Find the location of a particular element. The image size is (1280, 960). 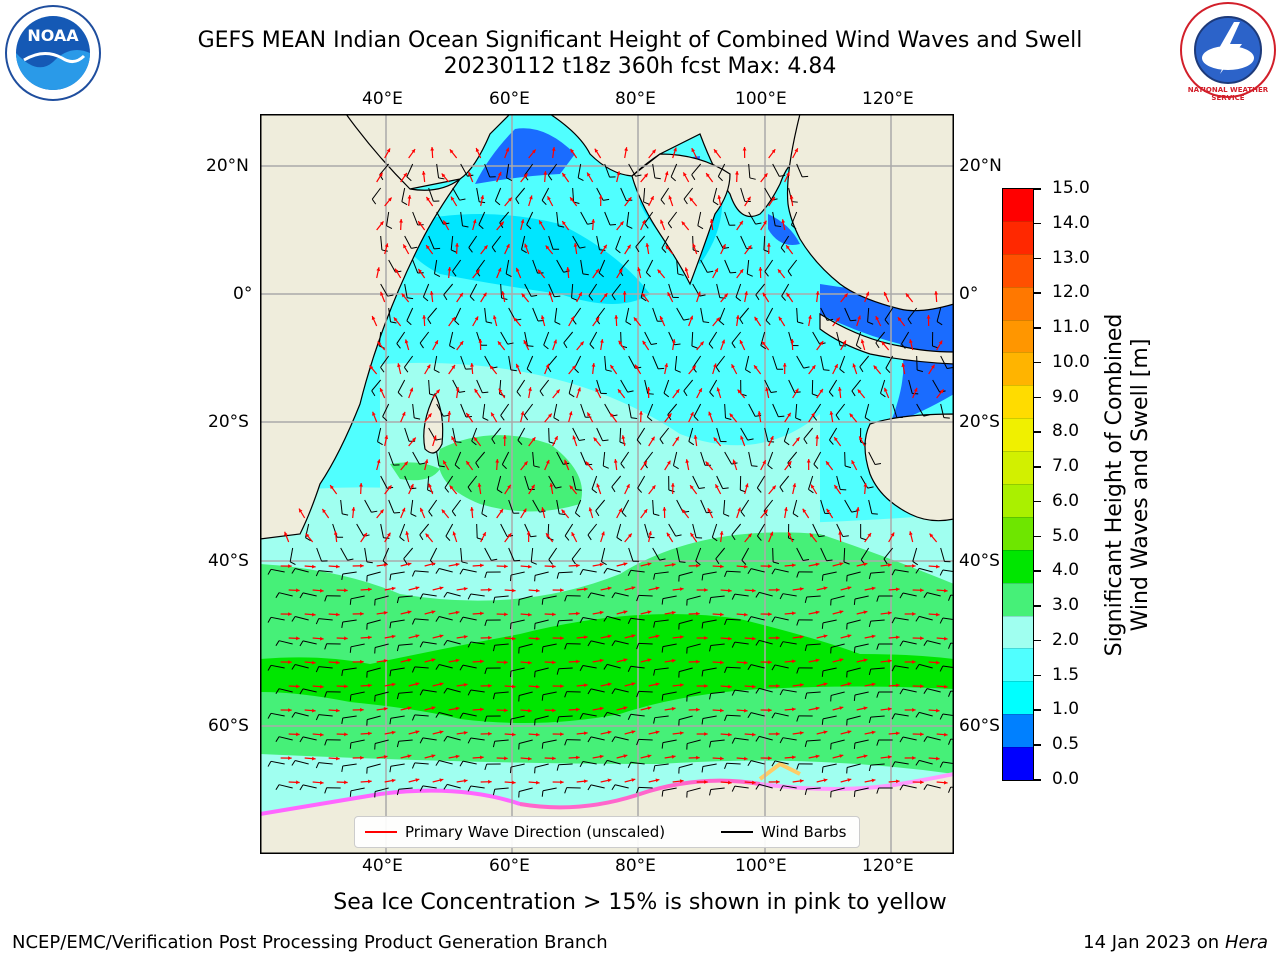

colorbar-tick-label: 12.0 is located at coordinates (1071, 292).